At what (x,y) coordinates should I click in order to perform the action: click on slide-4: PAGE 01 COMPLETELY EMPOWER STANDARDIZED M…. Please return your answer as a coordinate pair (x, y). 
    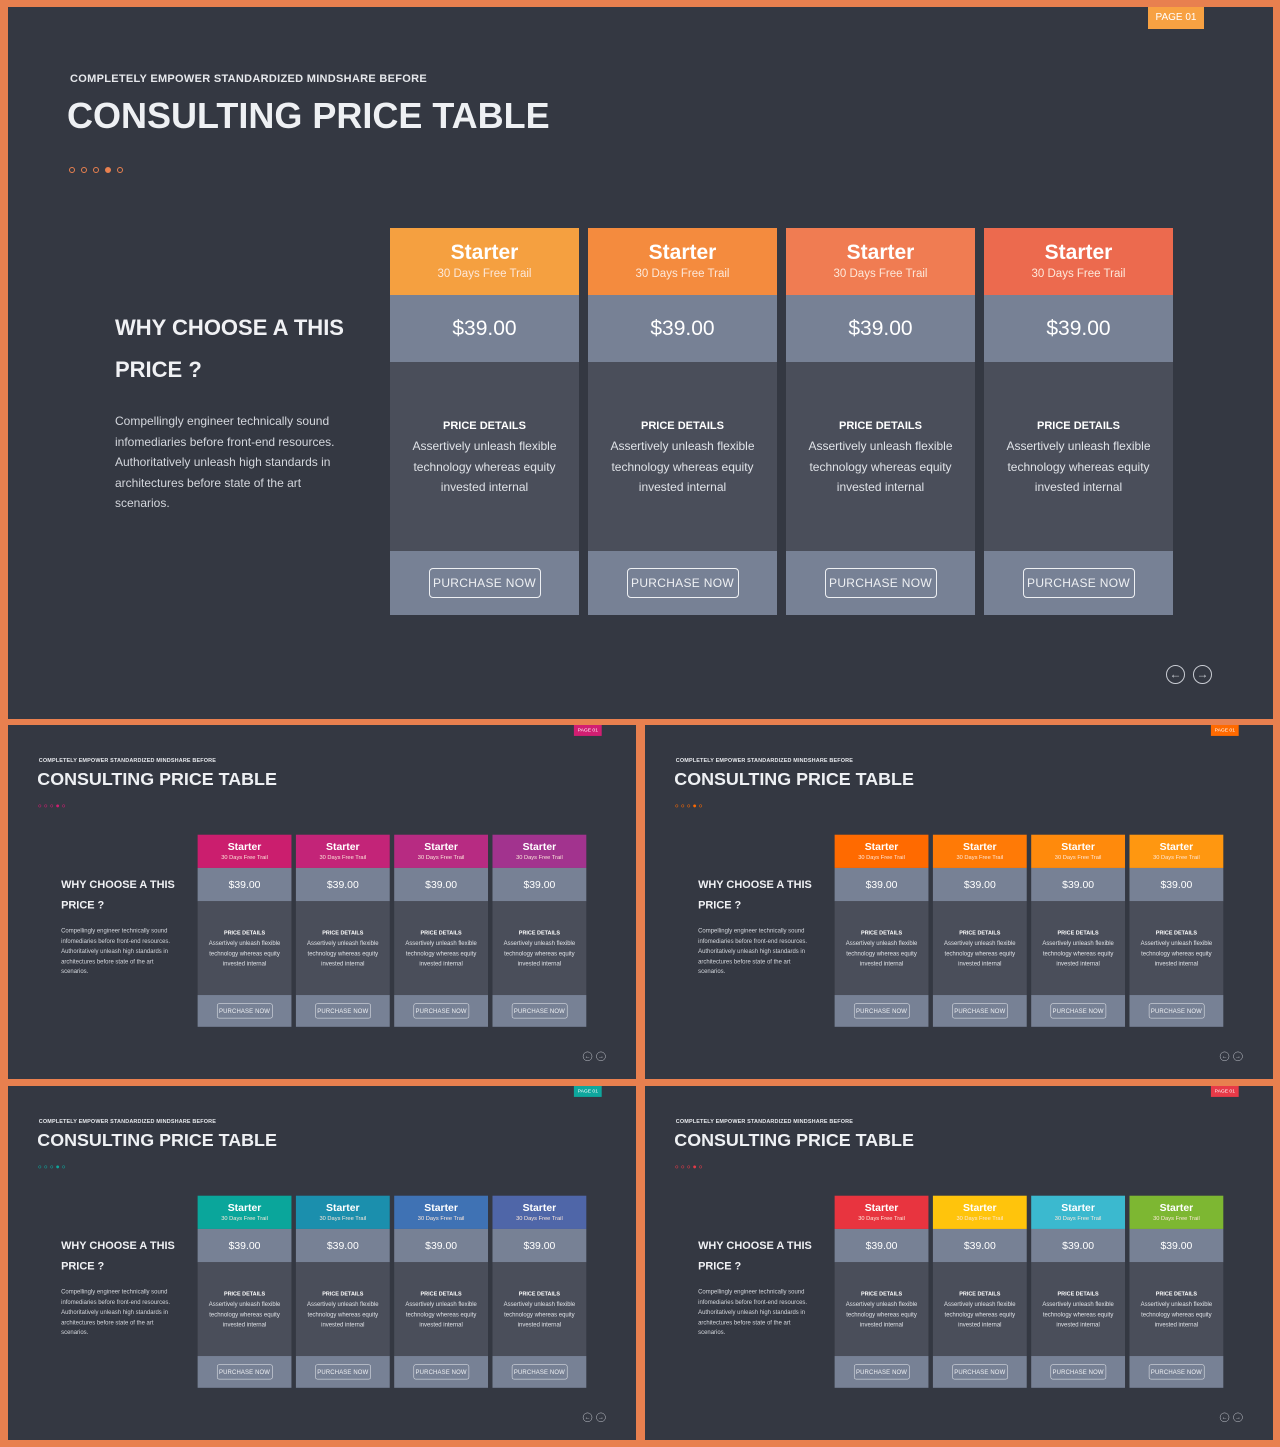
    Looking at the image, I should click on (959, 1263).